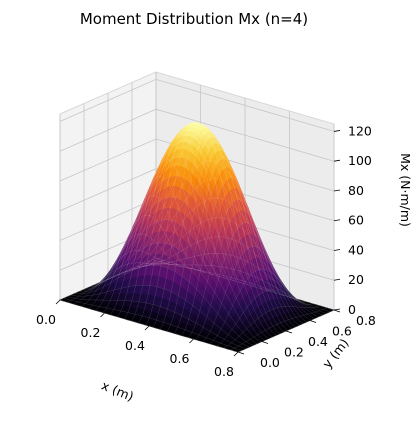 This screenshot has height=421, width=411. Describe the element at coordinates (91, 332) in the screenshot. I see `x-tick-label: 0.2` at that location.